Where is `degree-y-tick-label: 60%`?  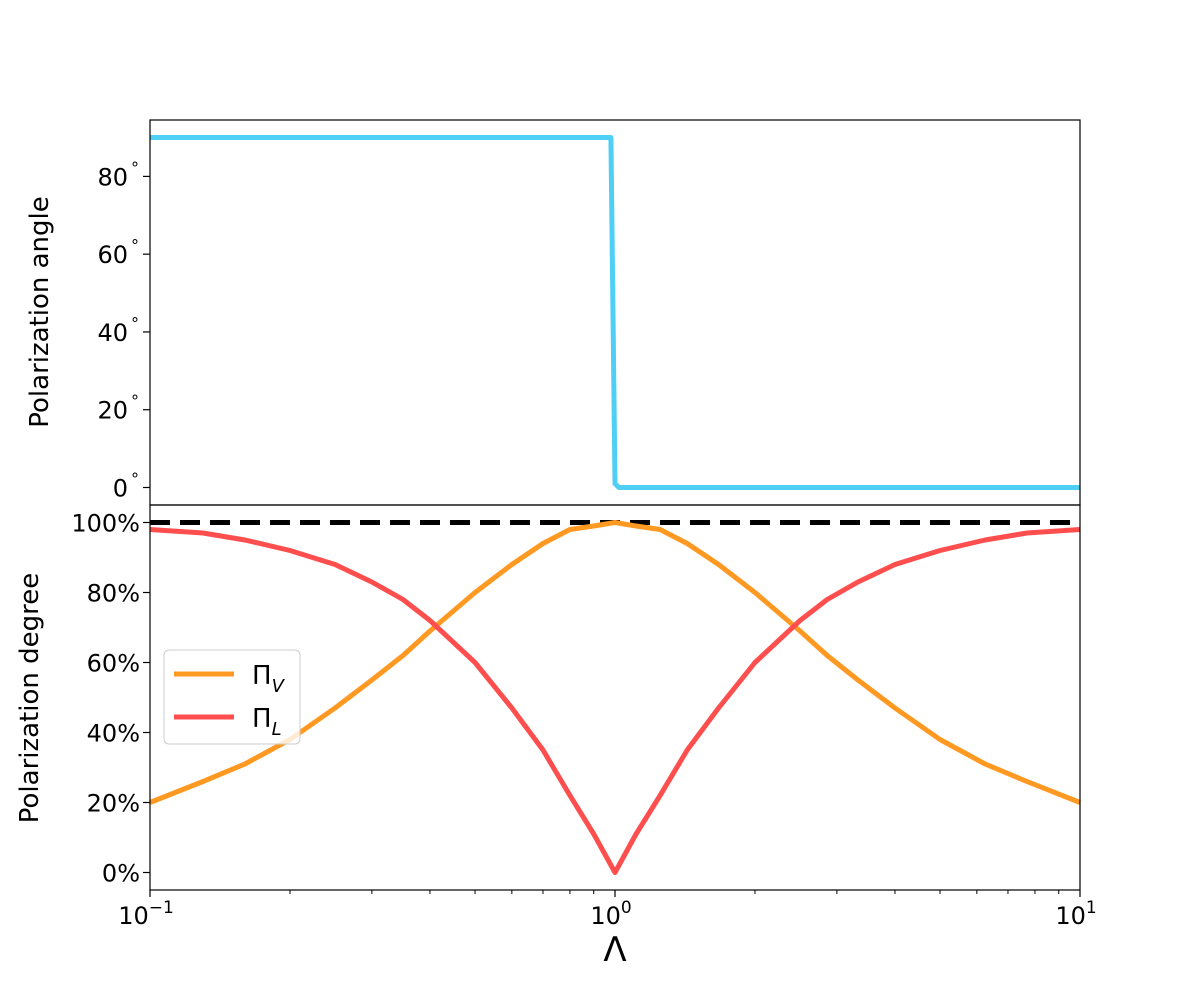 degree-y-tick-label: 60% is located at coordinates (113, 664).